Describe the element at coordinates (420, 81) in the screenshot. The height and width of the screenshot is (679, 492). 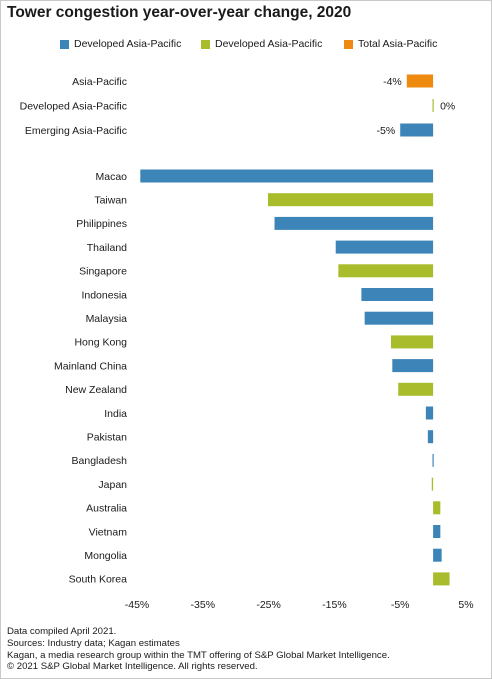
I see `summary-bar-asia-pacific` at that location.